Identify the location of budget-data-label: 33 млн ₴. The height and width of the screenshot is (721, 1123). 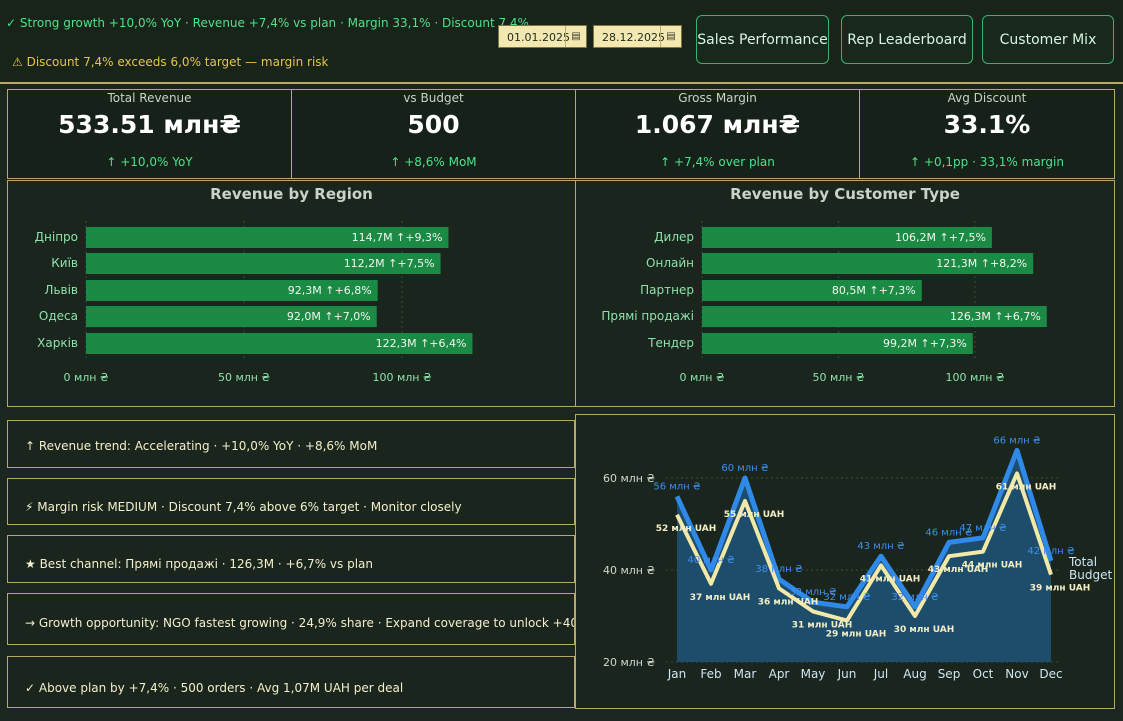
(813, 592).